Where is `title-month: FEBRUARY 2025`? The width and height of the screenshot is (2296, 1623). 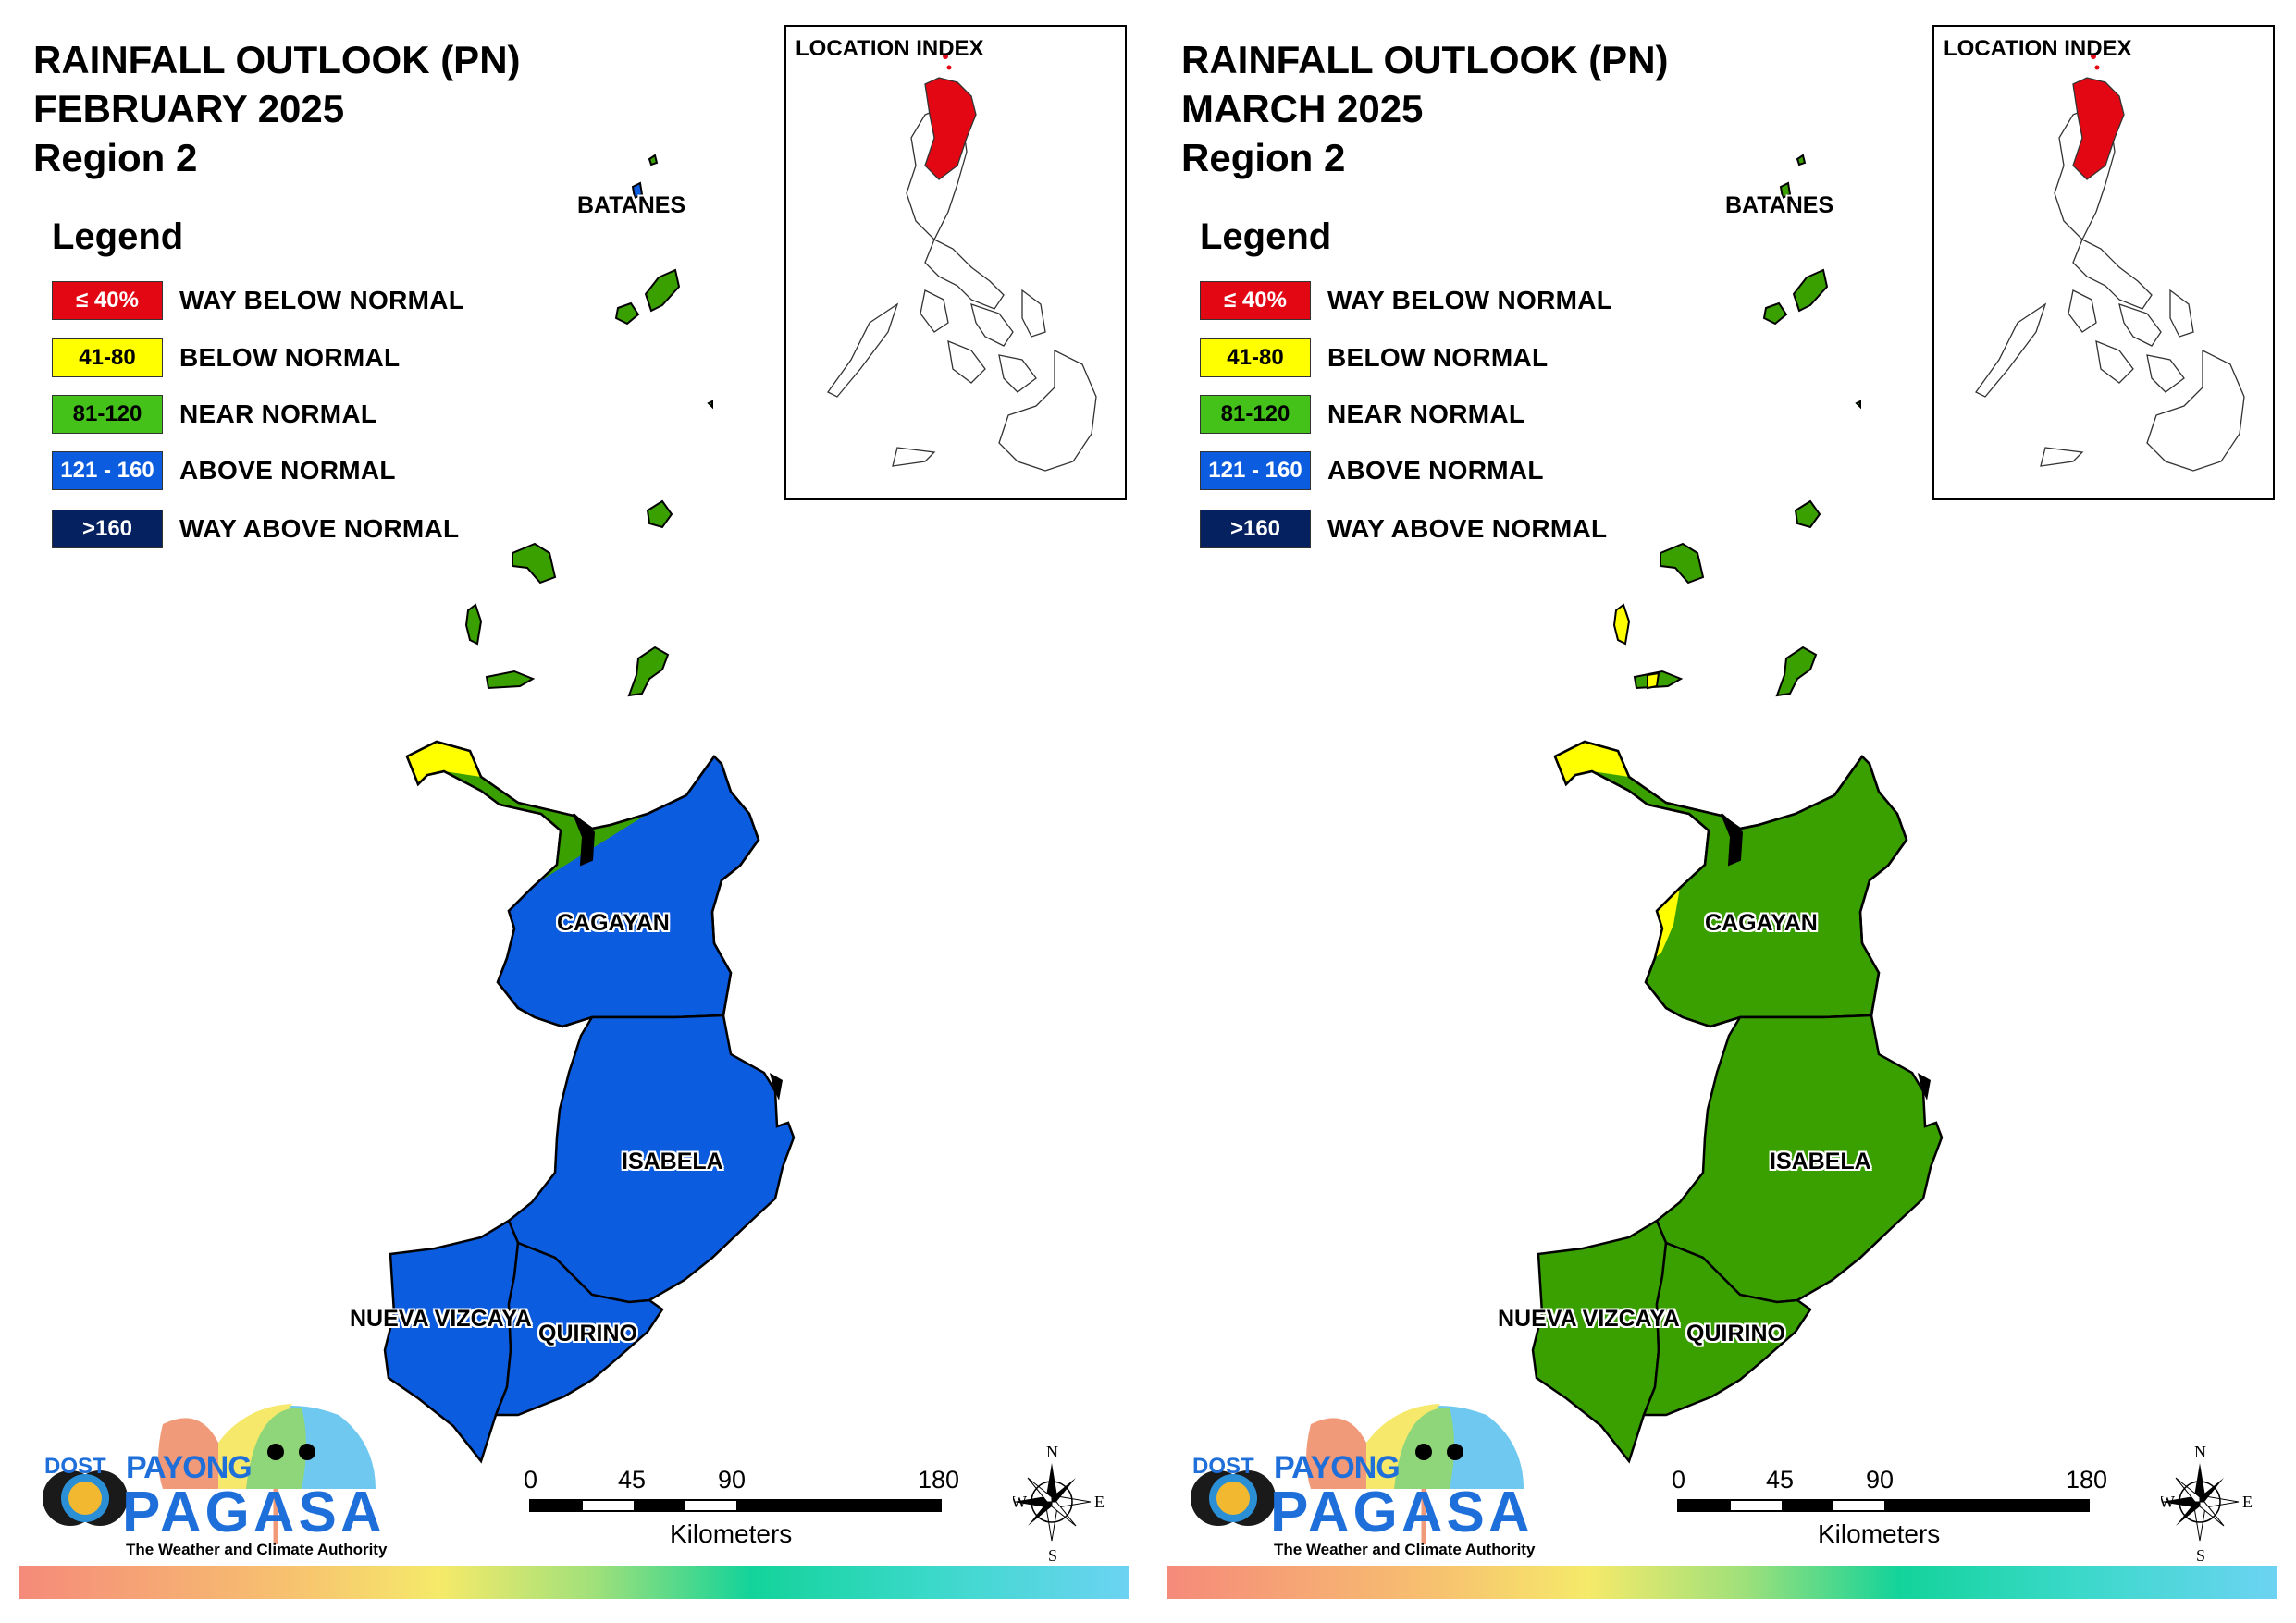
title-month: FEBRUARY 2025 is located at coordinates (189, 108).